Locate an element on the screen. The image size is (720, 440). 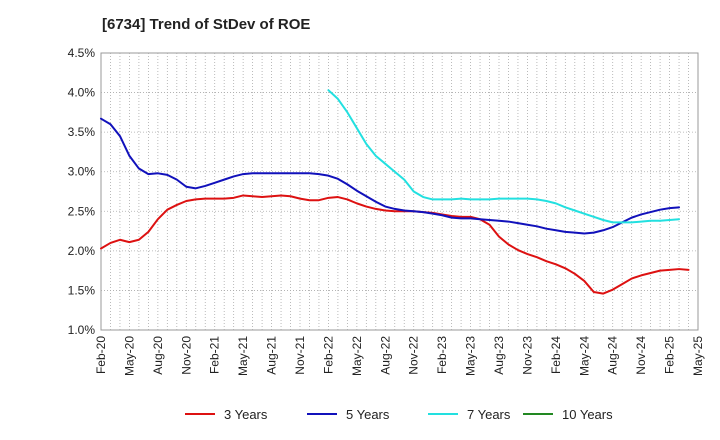
y-tick-label: 2.5% is located at coordinates (82, 211).